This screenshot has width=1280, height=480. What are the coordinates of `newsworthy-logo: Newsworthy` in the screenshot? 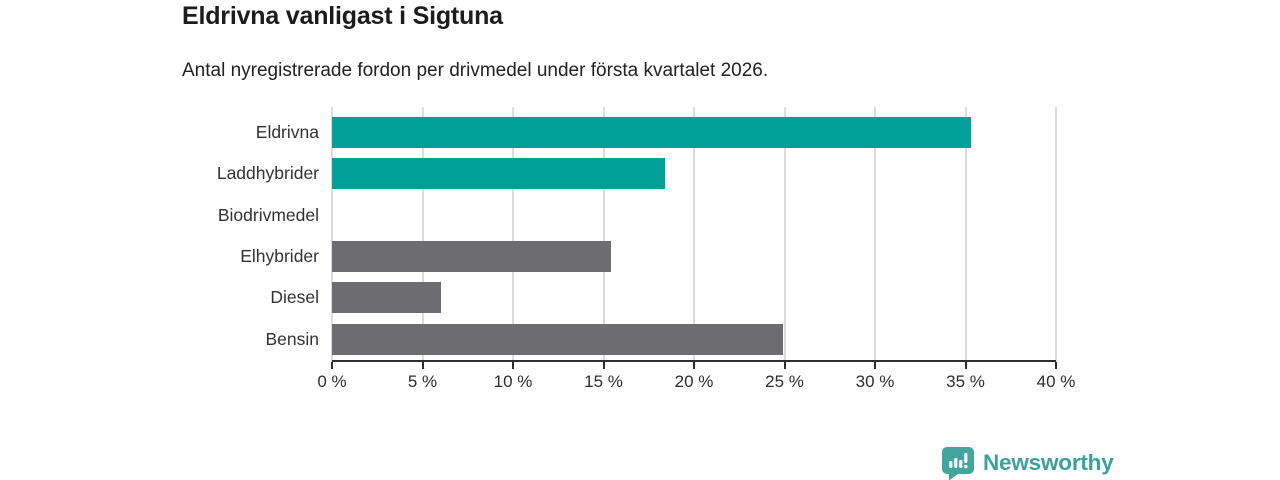 It's located at (1027, 462).